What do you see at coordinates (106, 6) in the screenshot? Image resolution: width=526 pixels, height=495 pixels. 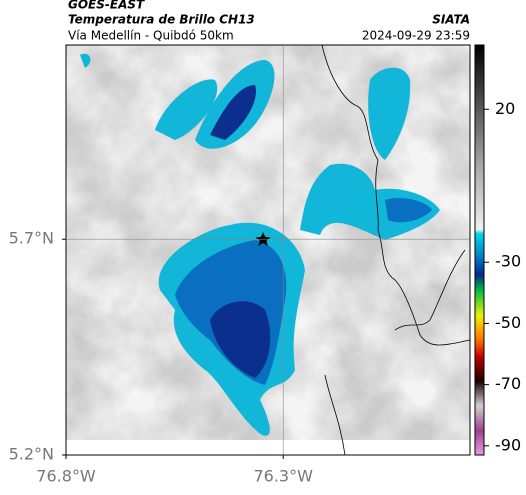 I see `satellite: GOES-EAST` at bounding box center [106, 6].